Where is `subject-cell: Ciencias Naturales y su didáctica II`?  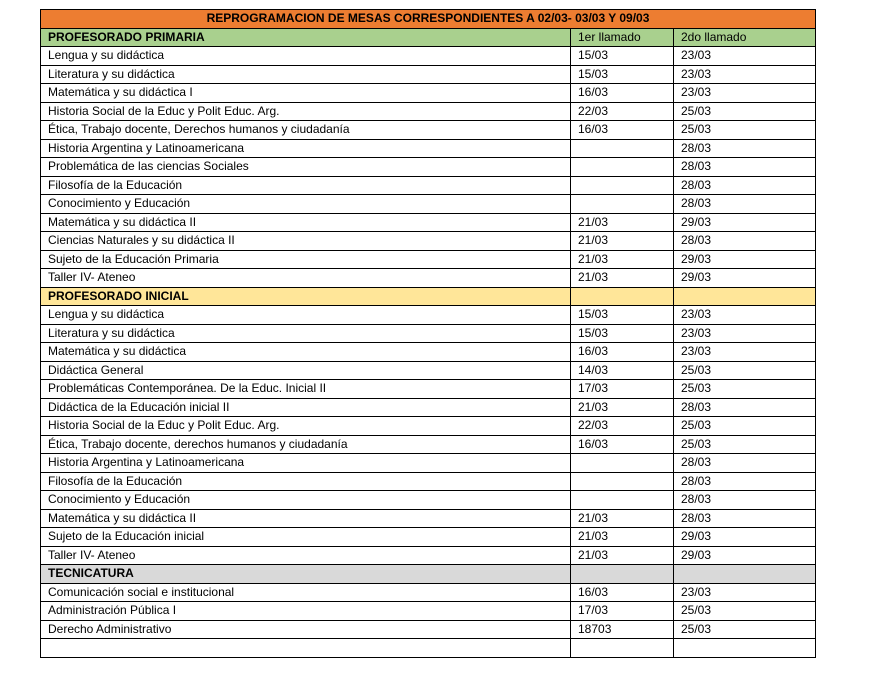
subject-cell: Ciencias Naturales y su didáctica II is located at coordinates (305, 241).